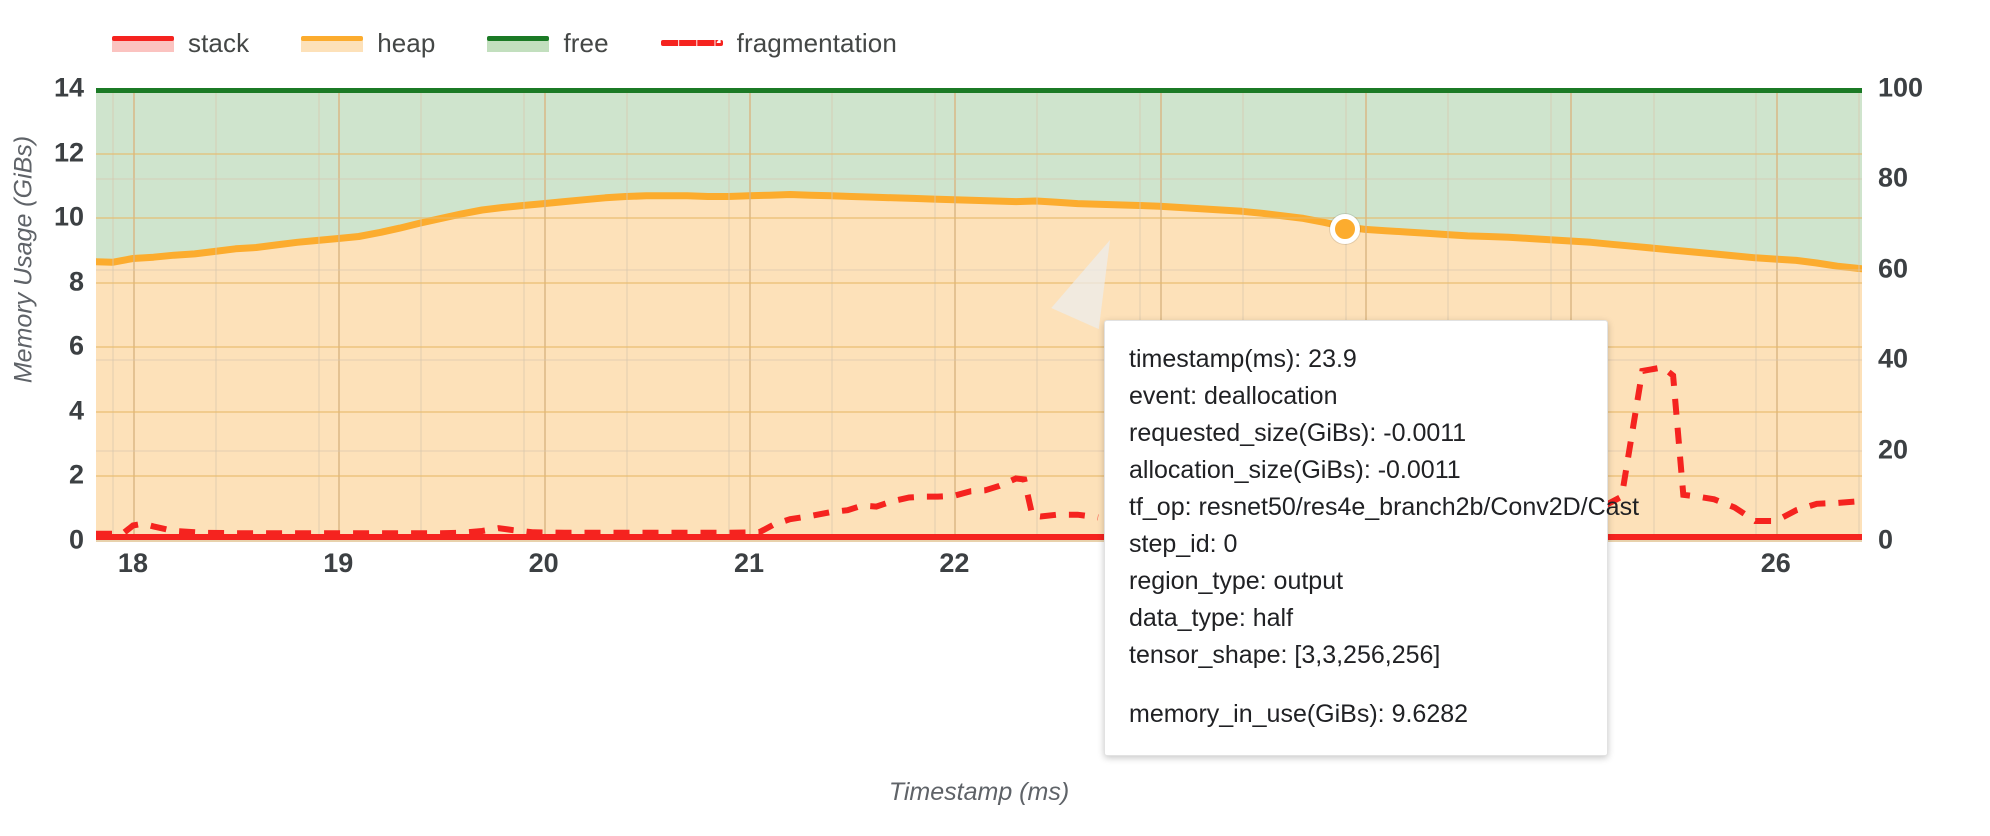 The width and height of the screenshot is (1990, 836). Describe the element at coordinates (1344, 229) in the screenshot. I see `highlighted-data-point` at that location.